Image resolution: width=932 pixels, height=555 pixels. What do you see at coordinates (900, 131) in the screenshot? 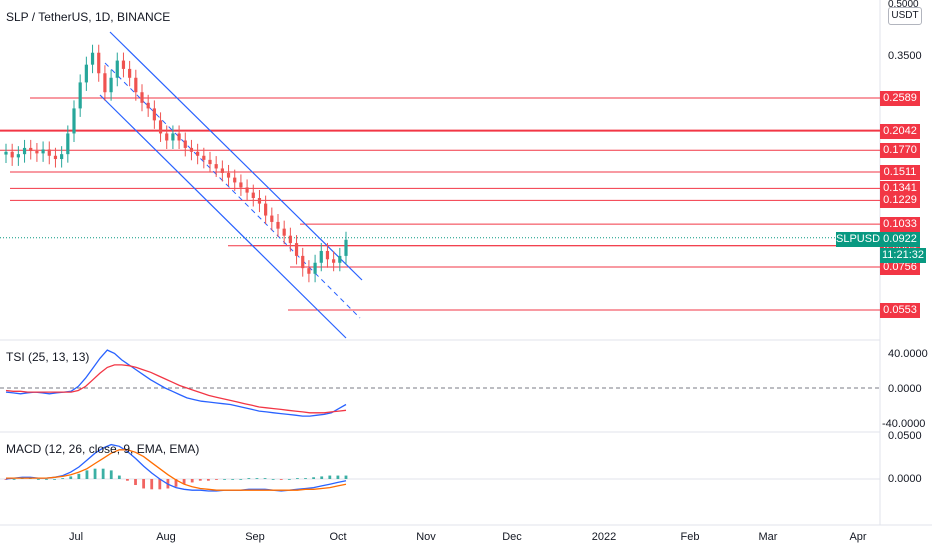
I see `level-tag: 0.2042` at bounding box center [900, 131].